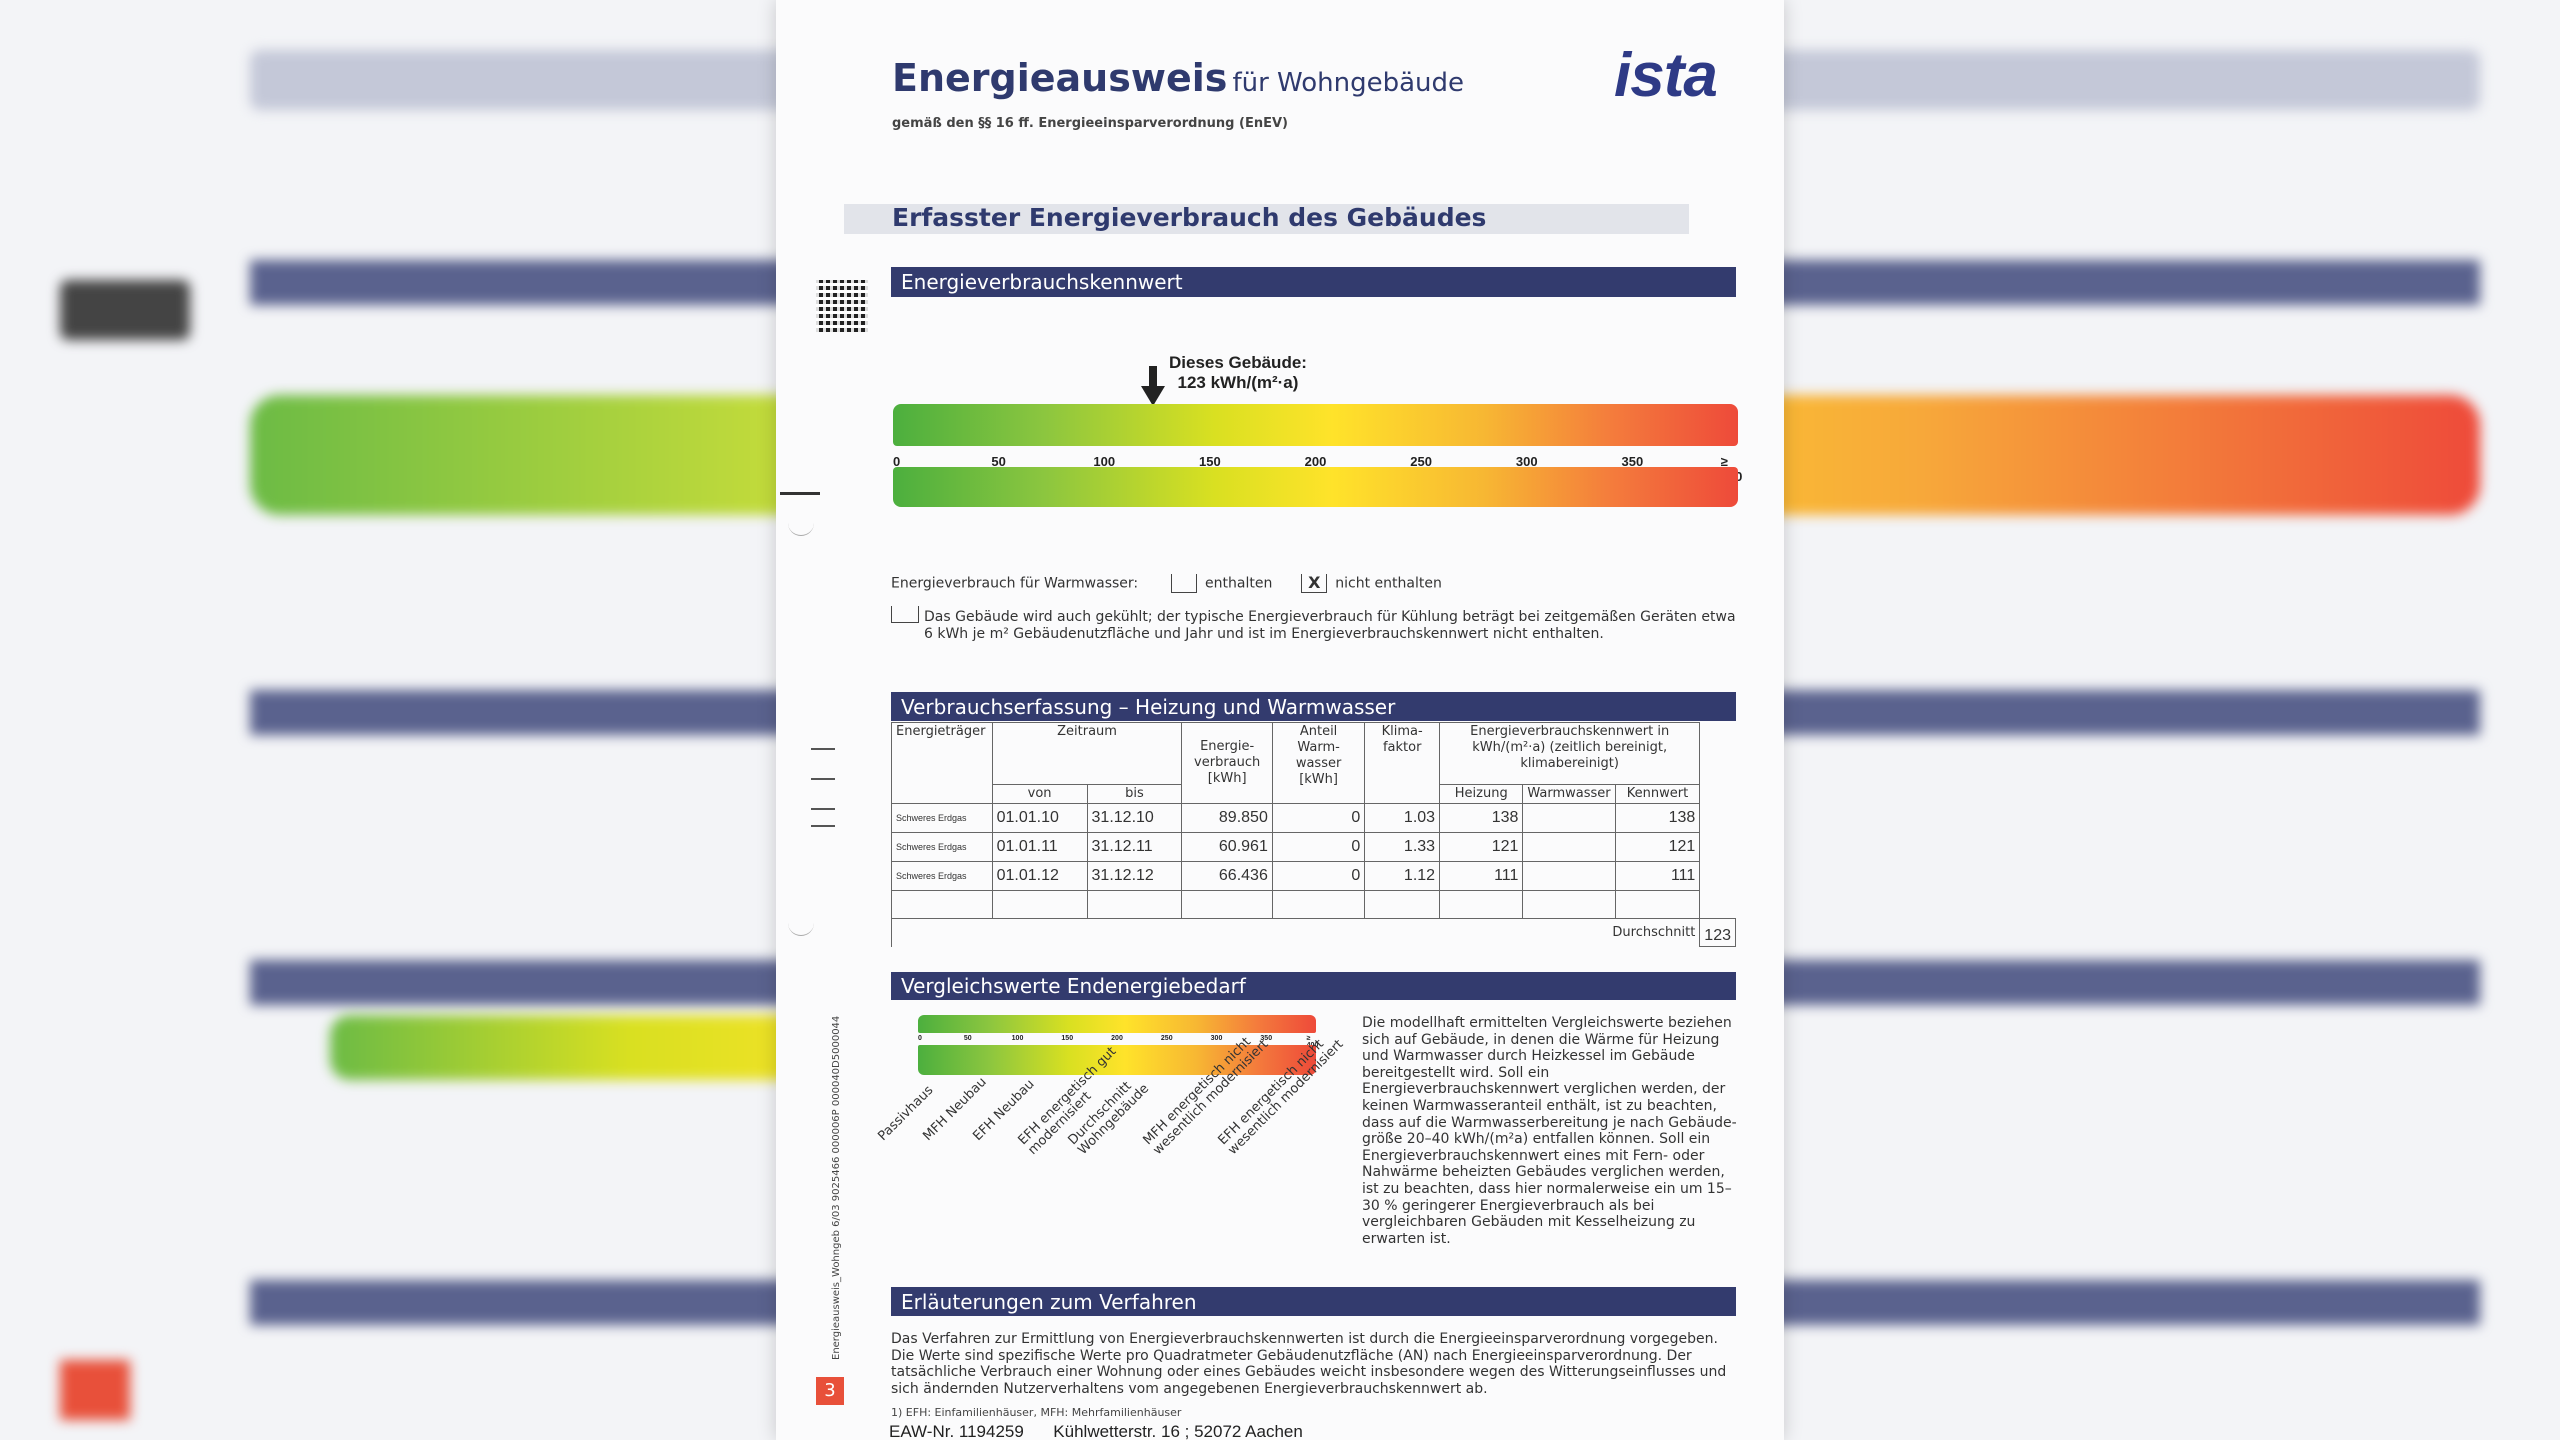 The width and height of the screenshot is (2560, 1440). I want to click on cell-bis: 31.12.11, so click(1134, 847).